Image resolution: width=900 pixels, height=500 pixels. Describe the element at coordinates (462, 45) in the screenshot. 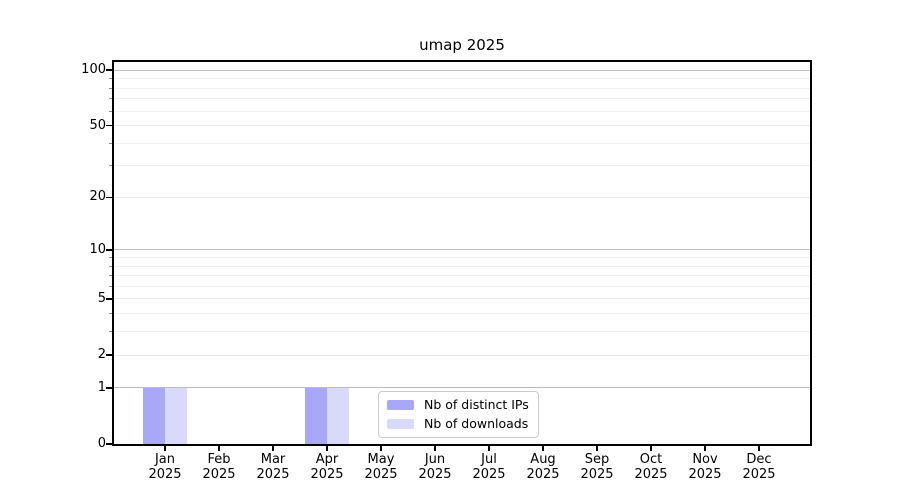

I see `chart-title: umap 2025` at that location.